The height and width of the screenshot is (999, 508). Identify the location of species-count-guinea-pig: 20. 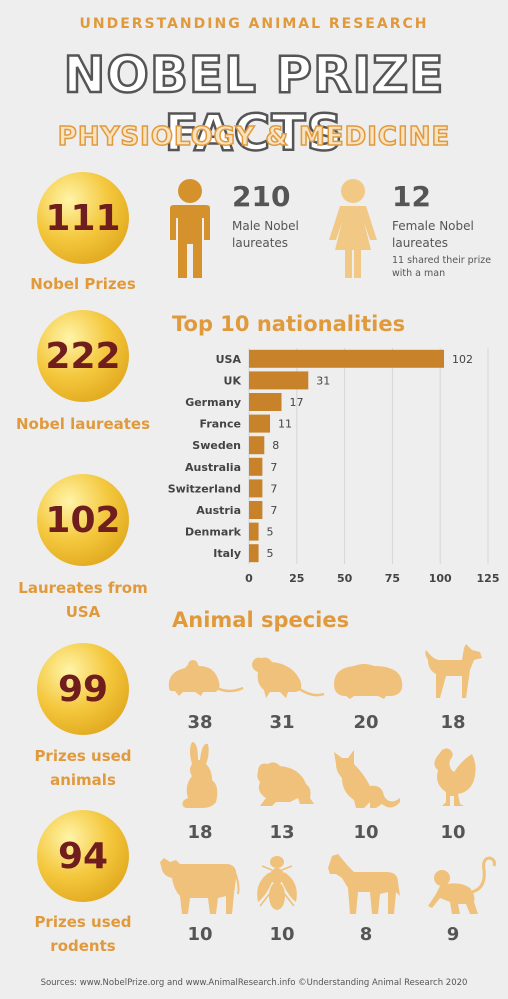
(366, 722).